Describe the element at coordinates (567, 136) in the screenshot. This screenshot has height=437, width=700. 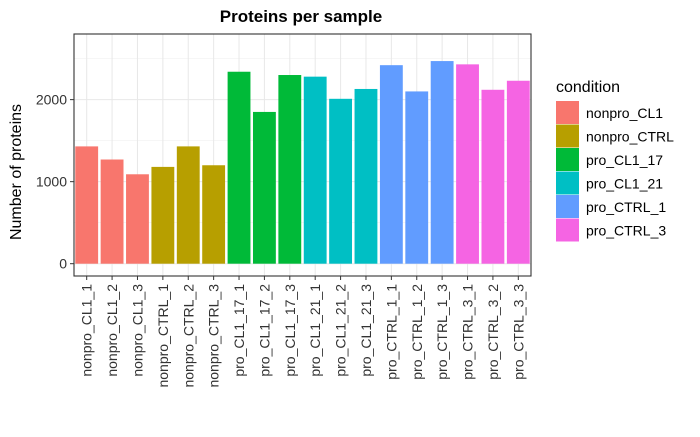
I see `legend-key-nonpro_CTRL` at that location.